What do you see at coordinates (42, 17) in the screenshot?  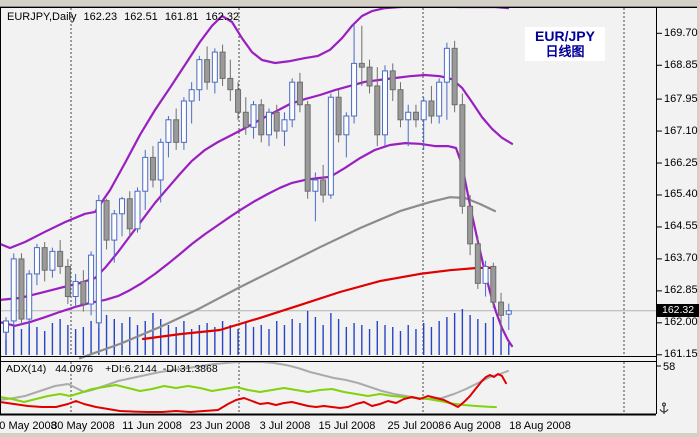 I see `symbol-period-label: EURJPY,Daily` at bounding box center [42, 17].